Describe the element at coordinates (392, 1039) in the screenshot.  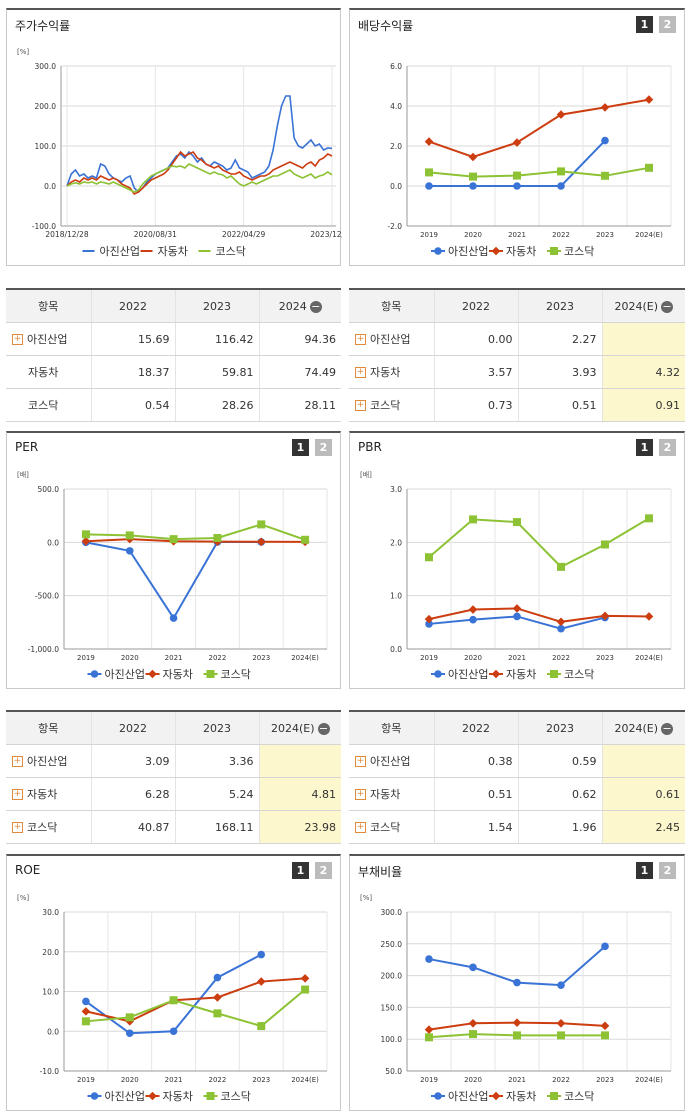
I see `y-tick-label: 100.0` at that location.